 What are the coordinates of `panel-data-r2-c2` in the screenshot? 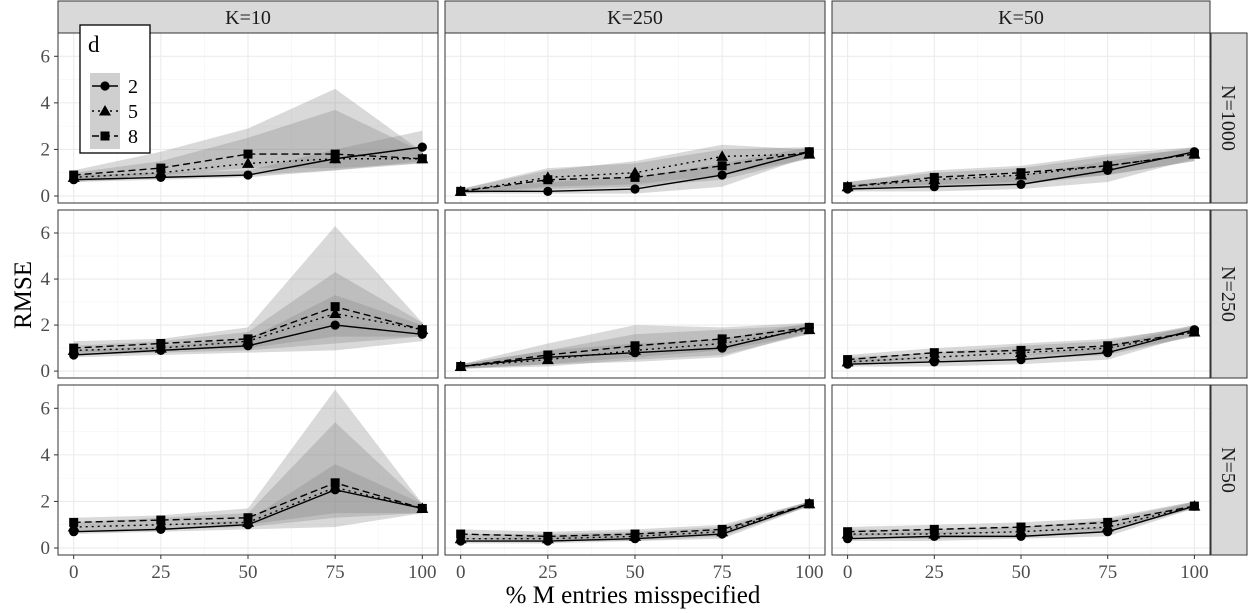 It's located at (1021, 522).